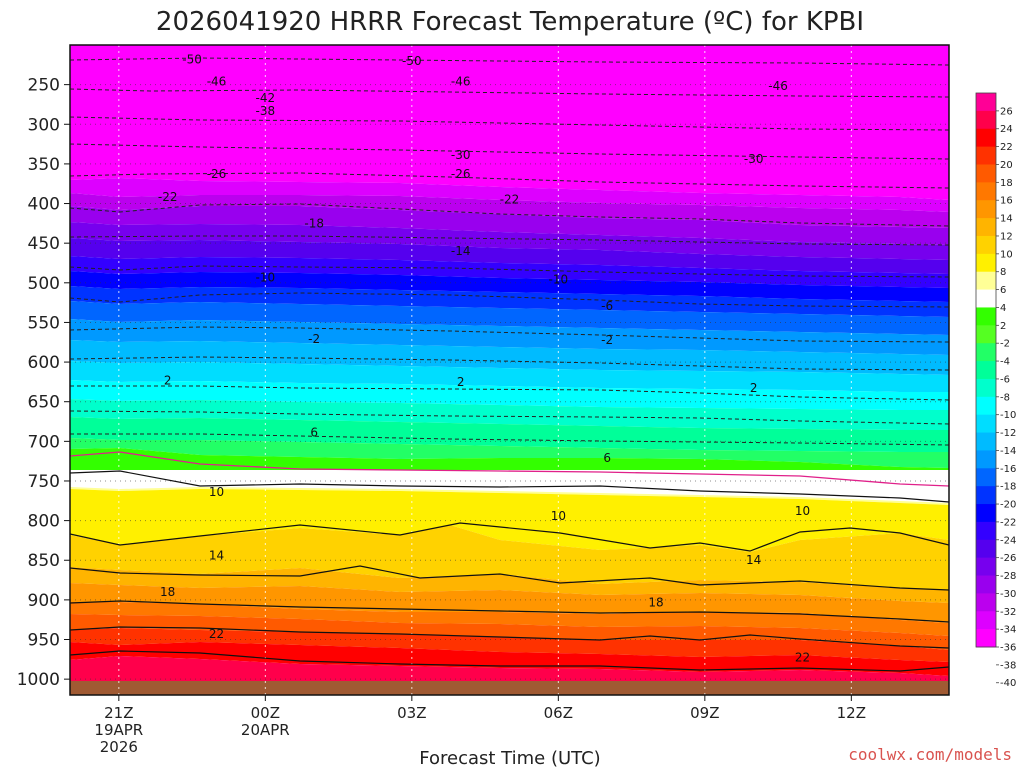 This screenshot has height=768, width=1024. Describe the element at coordinates (44, 205) in the screenshot. I see `y-tick-label: 400` at that location.